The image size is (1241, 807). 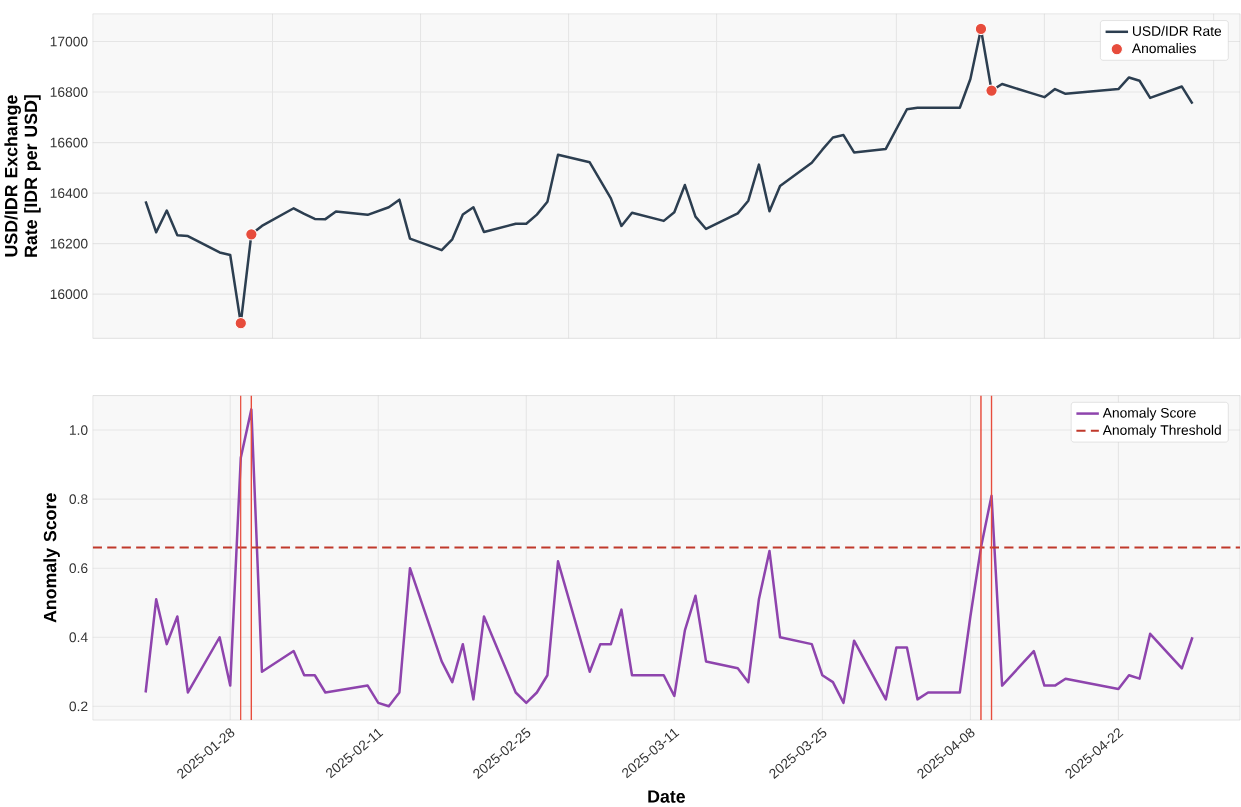 What do you see at coordinates (78, 430) in the screenshot?
I see `y-tick-label: 1.0` at bounding box center [78, 430].